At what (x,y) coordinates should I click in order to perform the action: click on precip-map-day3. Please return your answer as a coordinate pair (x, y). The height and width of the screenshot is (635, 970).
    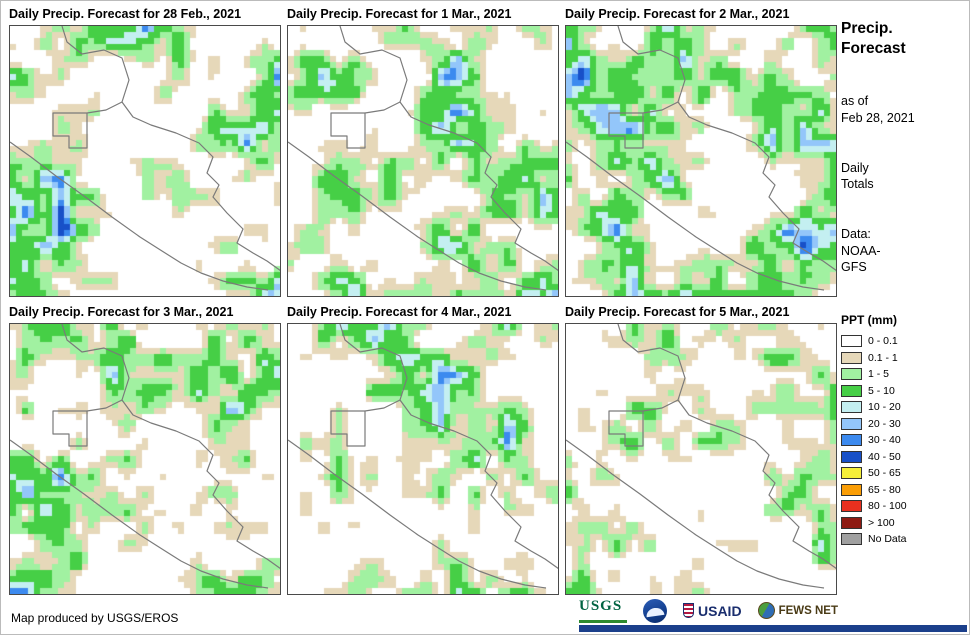
    Looking at the image, I should click on (701, 161).